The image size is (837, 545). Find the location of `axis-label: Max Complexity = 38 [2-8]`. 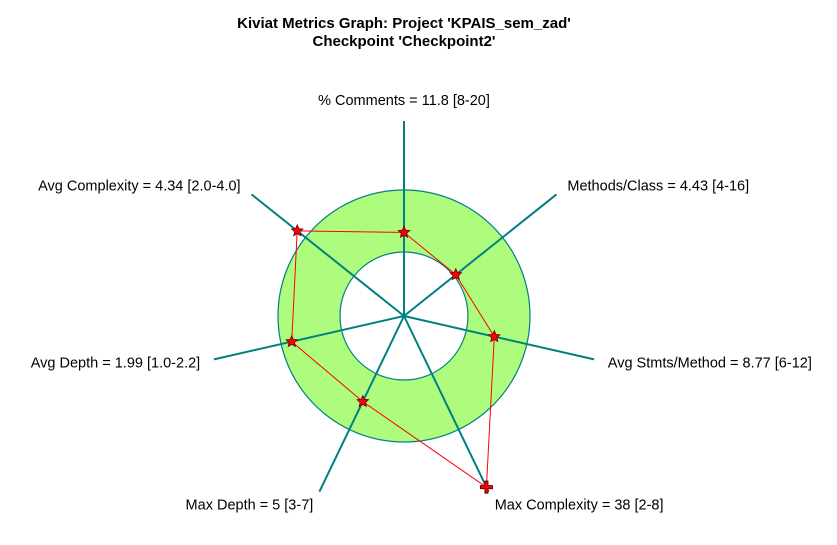

axis-label: Max Complexity = 38 [2-8] is located at coordinates (579, 505).